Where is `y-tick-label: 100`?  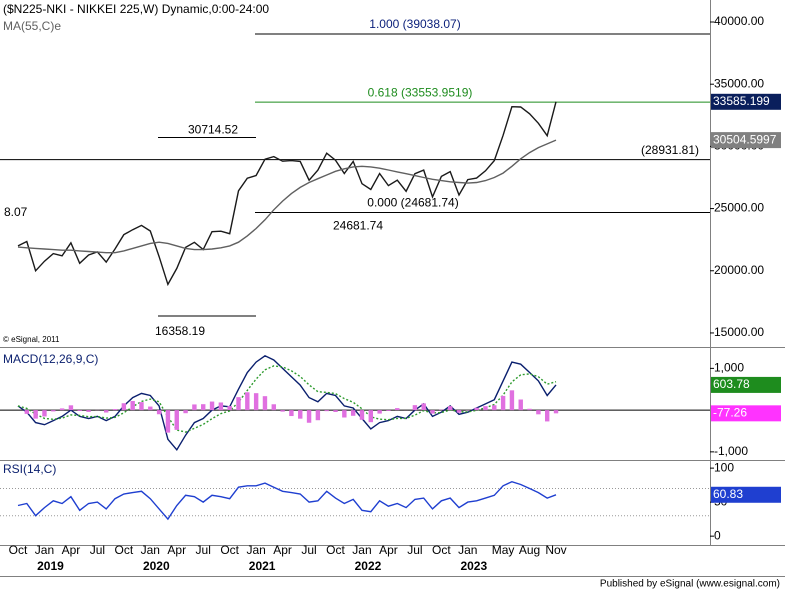
y-tick-label: 100 is located at coordinates (724, 467).